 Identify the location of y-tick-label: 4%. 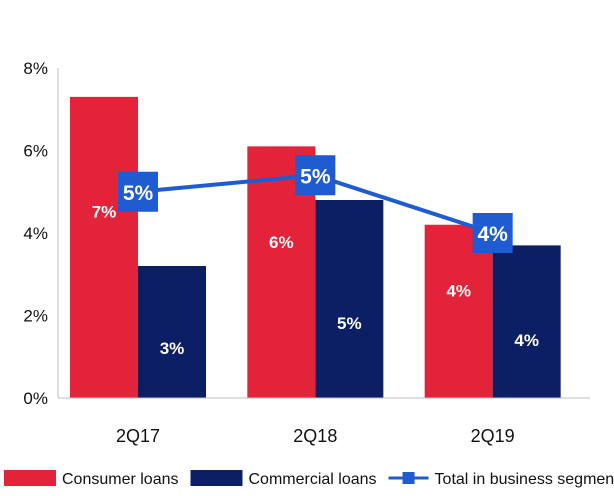
(35, 233).